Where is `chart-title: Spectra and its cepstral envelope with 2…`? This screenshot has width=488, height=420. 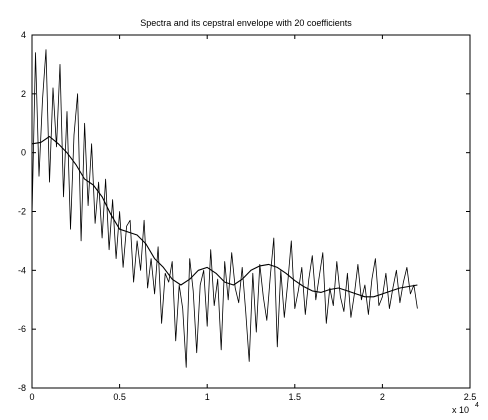
chart-title: Spectra and its cepstral envelope with 2… is located at coordinates (246, 23).